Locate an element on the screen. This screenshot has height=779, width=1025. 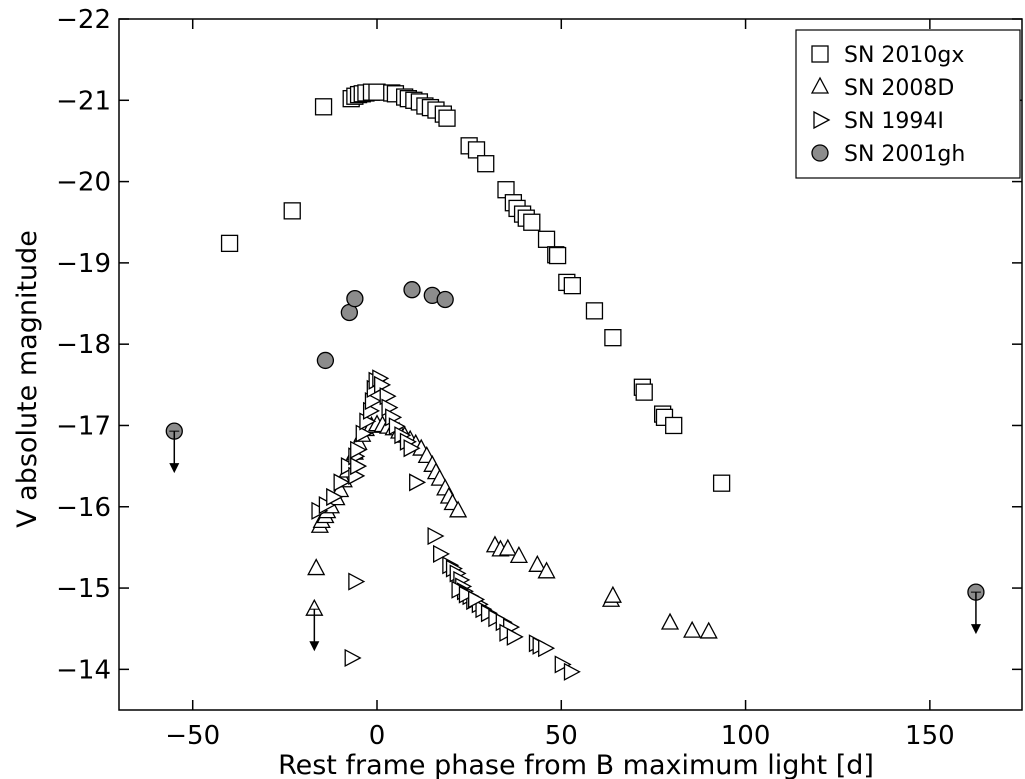
legend-label-sn-2001gh: SN 2001gh is located at coordinates (904, 154).